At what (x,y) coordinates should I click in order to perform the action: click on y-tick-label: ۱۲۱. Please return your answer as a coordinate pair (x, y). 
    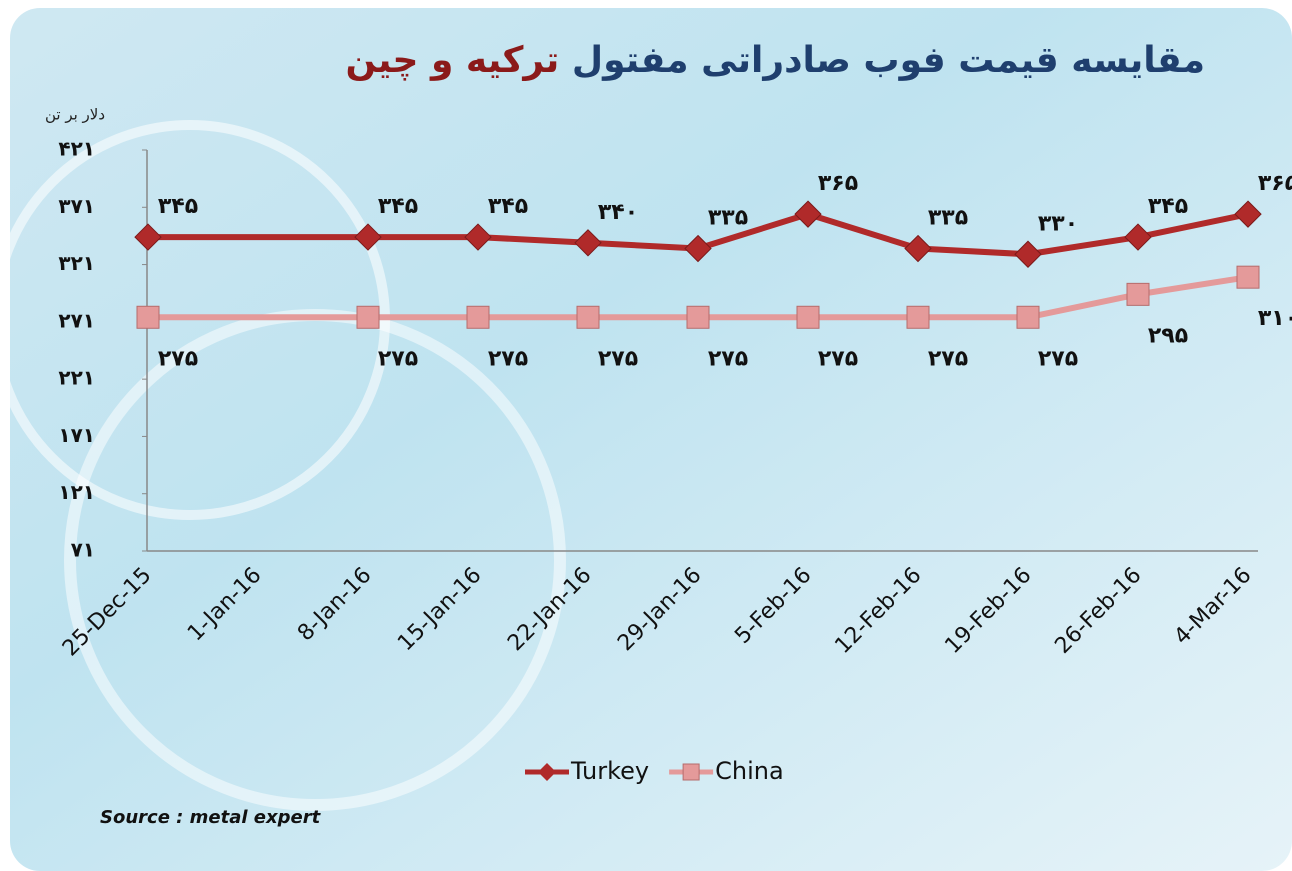
    Looking at the image, I should click on (76, 492).